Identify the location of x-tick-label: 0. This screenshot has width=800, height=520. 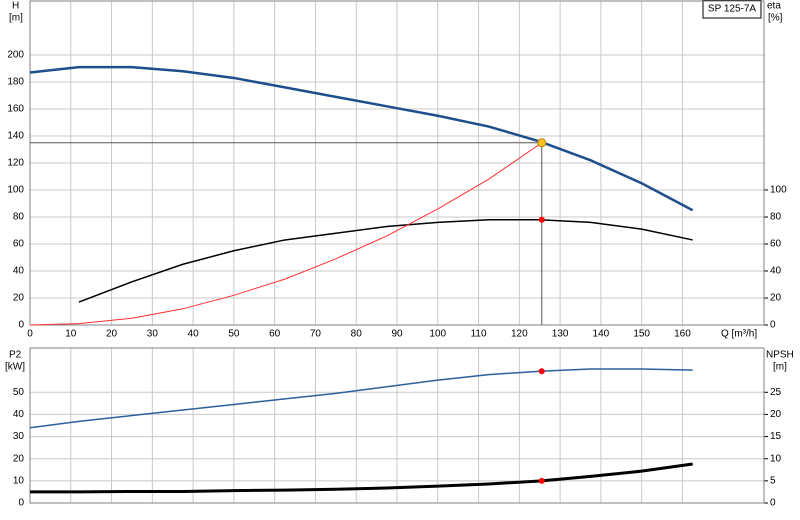
(30, 334).